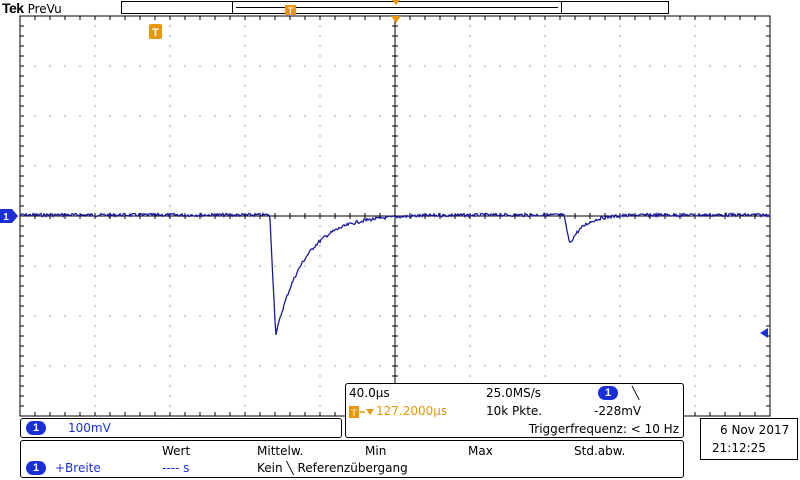  I want to click on trigger-frequency: Triggerfrequenz: < 10 Hz, so click(603, 429).